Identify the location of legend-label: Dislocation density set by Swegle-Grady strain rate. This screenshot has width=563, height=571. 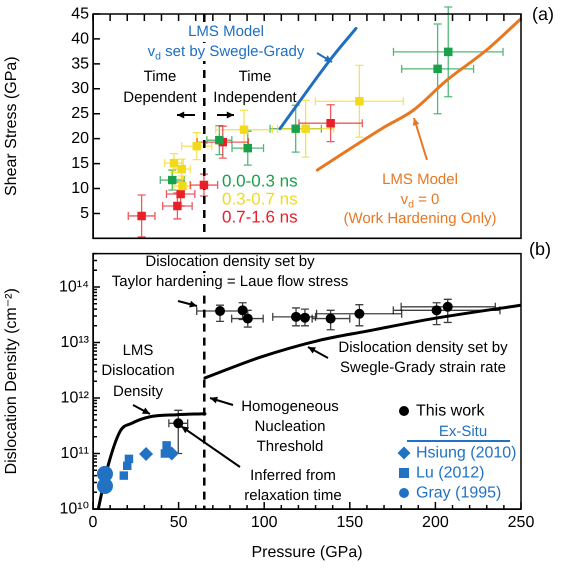
(423, 357).